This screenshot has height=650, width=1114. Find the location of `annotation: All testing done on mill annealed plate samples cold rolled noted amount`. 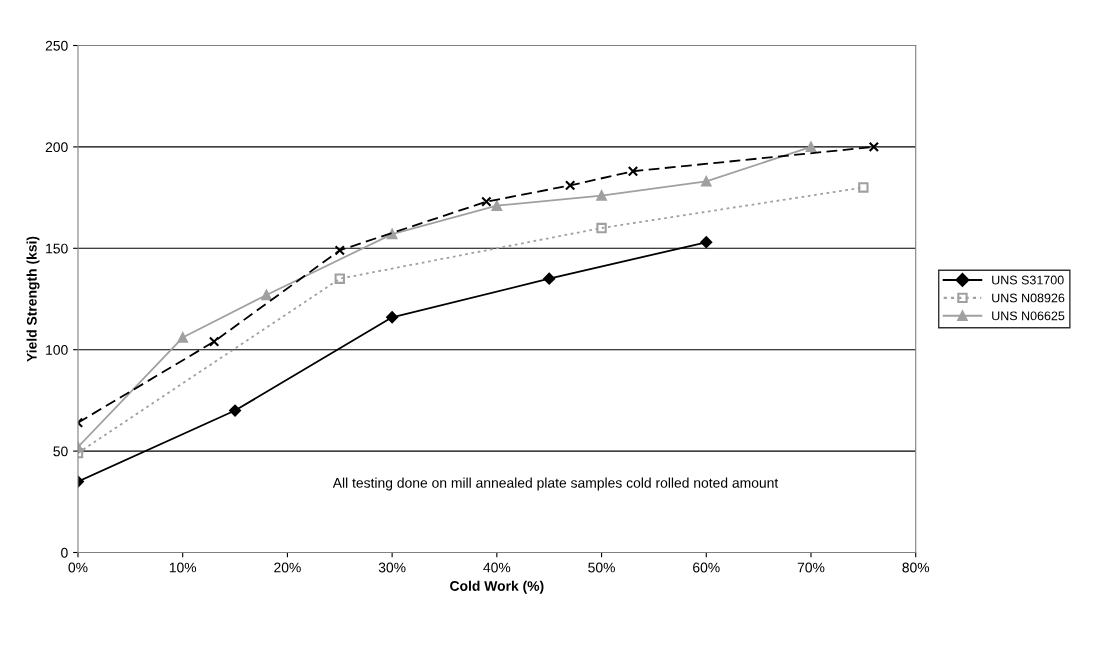

annotation: All testing done on mill annealed plate samples cold rolled noted amount is located at coordinates (555, 484).